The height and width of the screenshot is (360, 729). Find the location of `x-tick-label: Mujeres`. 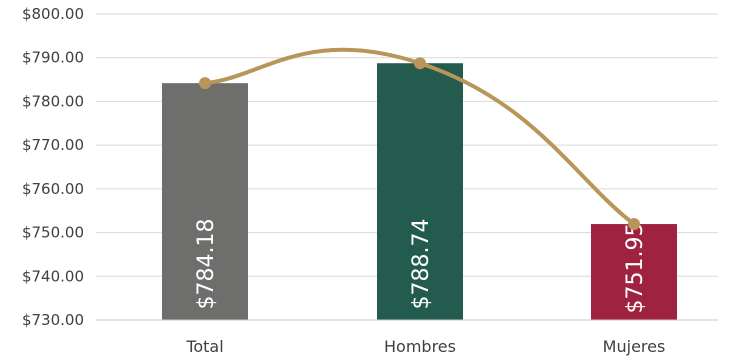

x-tick-label: Mujeres is located at coordinates (634, 346).